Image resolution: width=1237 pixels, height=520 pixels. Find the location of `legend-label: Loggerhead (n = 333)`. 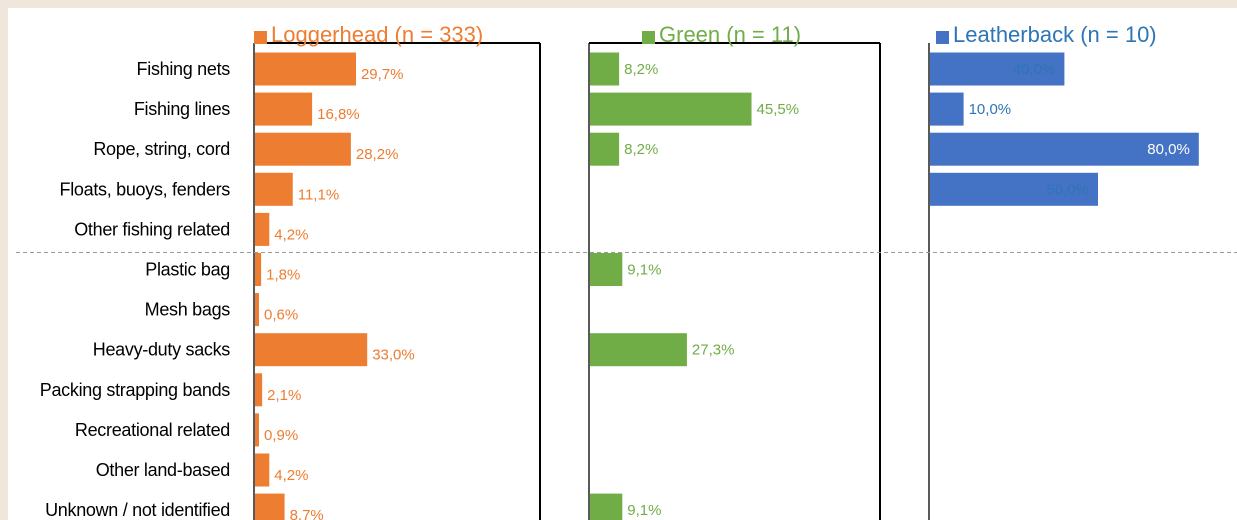

legend-label: Loggerhead (n = 333) is located at coordinates (377, 34).